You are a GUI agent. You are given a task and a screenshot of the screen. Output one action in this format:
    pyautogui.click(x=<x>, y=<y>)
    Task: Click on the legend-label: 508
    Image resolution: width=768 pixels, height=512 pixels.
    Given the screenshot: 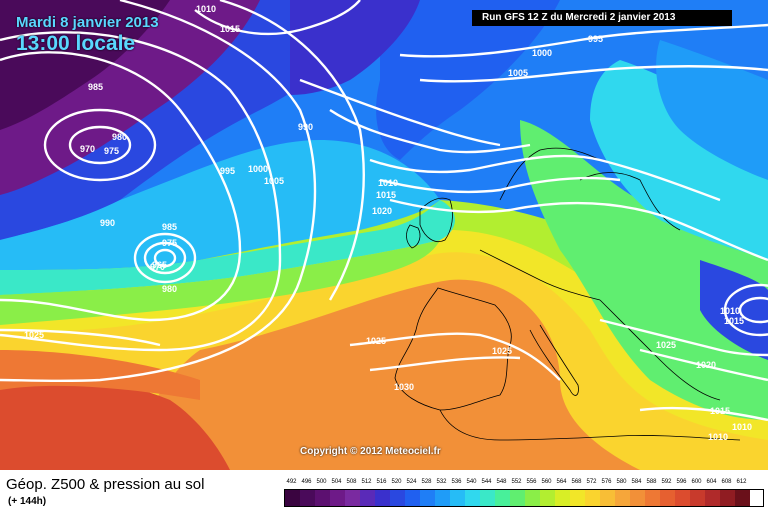 What is the action you would take?
    pyautogui.click(x=351, y=482)
    